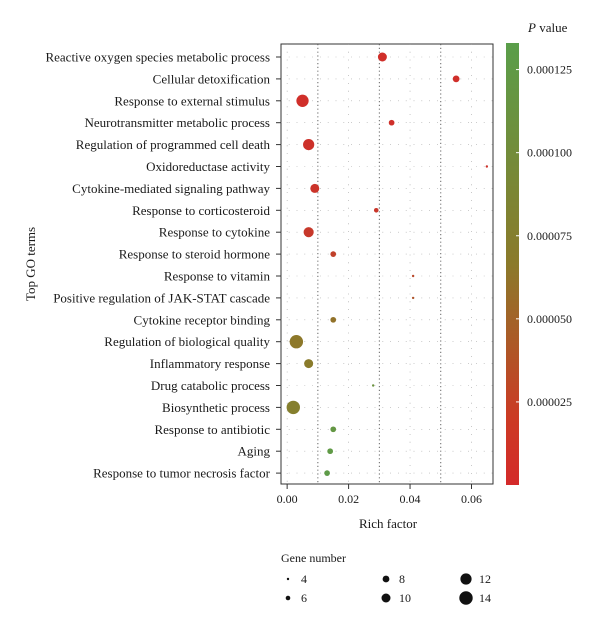 The image size is (600, 626). Describe the element at coordinates (405, 598) in the screenshot. I see `size-legend-label: 10` at that location.